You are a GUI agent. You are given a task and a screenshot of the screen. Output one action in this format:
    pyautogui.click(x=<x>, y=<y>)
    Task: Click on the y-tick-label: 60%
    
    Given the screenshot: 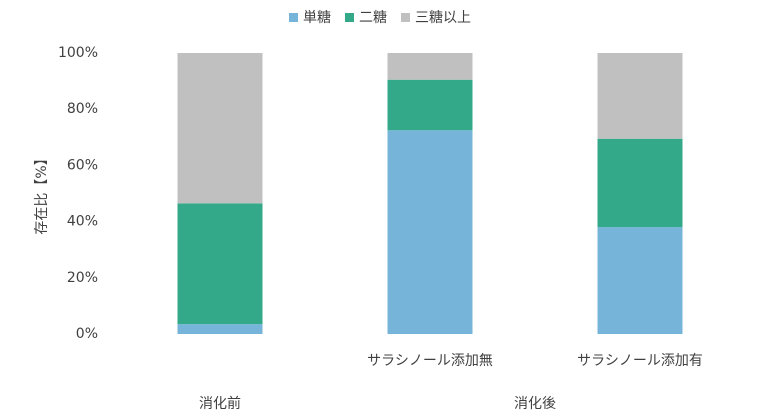 What is the action you would take?
    pyautogui.click(x=82, y=165)
    